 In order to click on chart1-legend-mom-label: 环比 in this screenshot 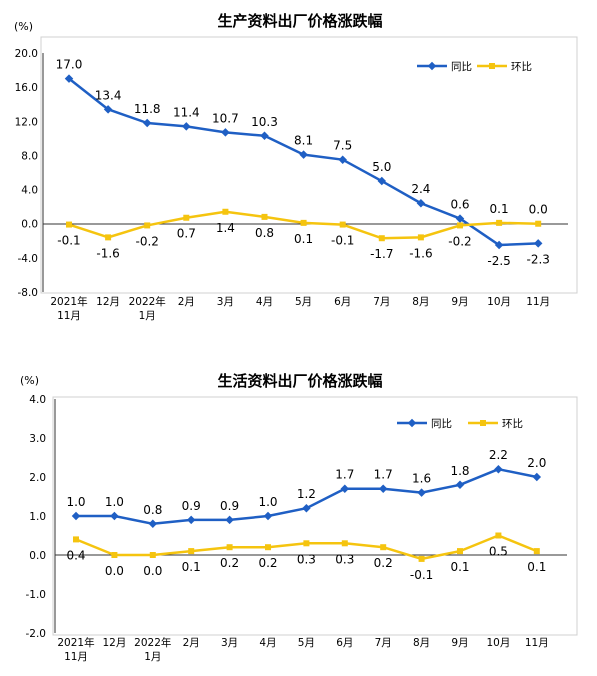, I will do `click(521, 66)`.